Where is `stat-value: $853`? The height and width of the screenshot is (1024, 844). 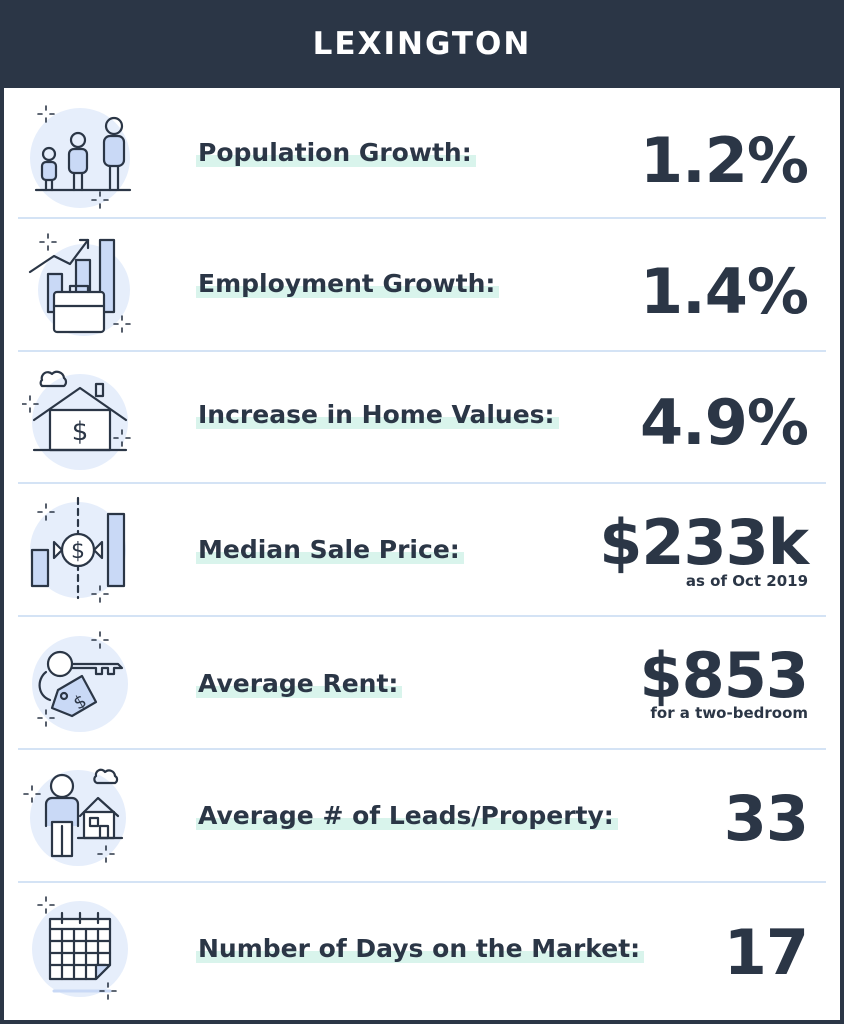
stat-value: $853 is located at coordinates (724, 675).